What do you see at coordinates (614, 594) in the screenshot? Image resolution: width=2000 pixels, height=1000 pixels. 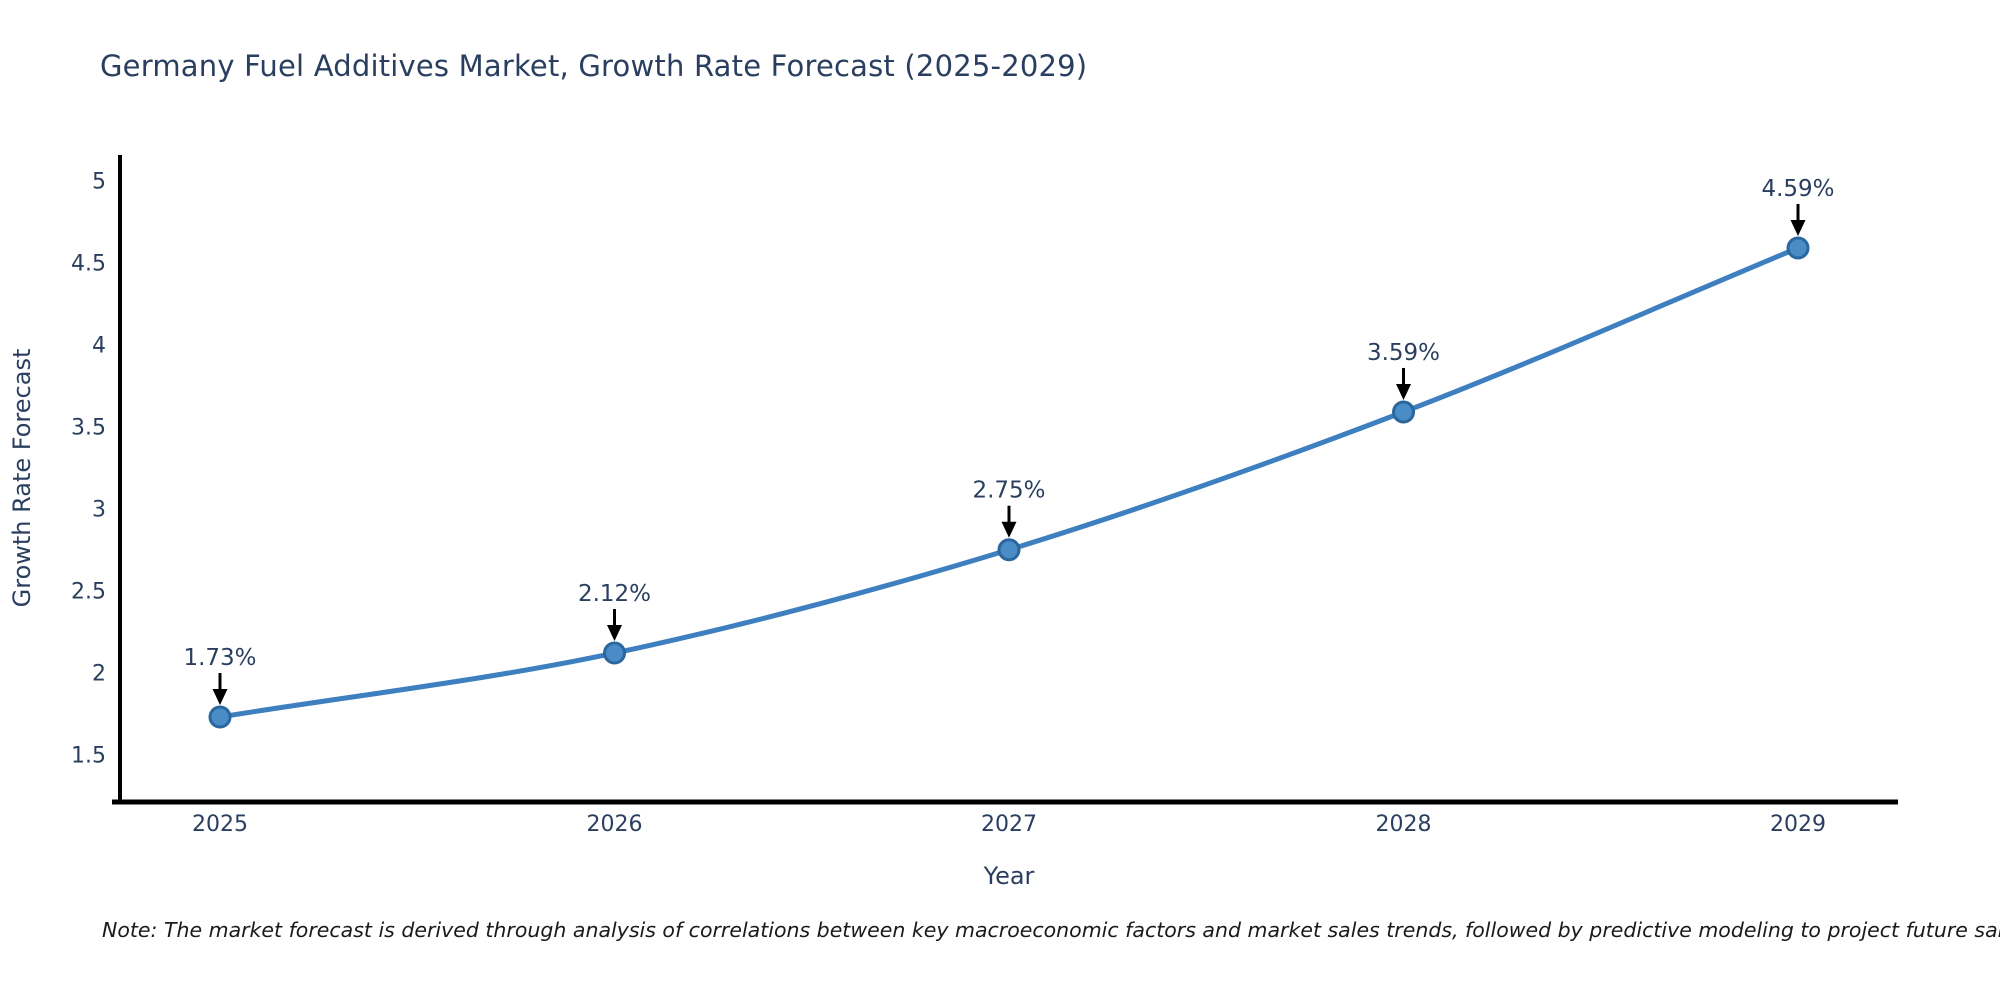 I see `point-annotation-label: 2.12%` at bounding box center [614, 594].